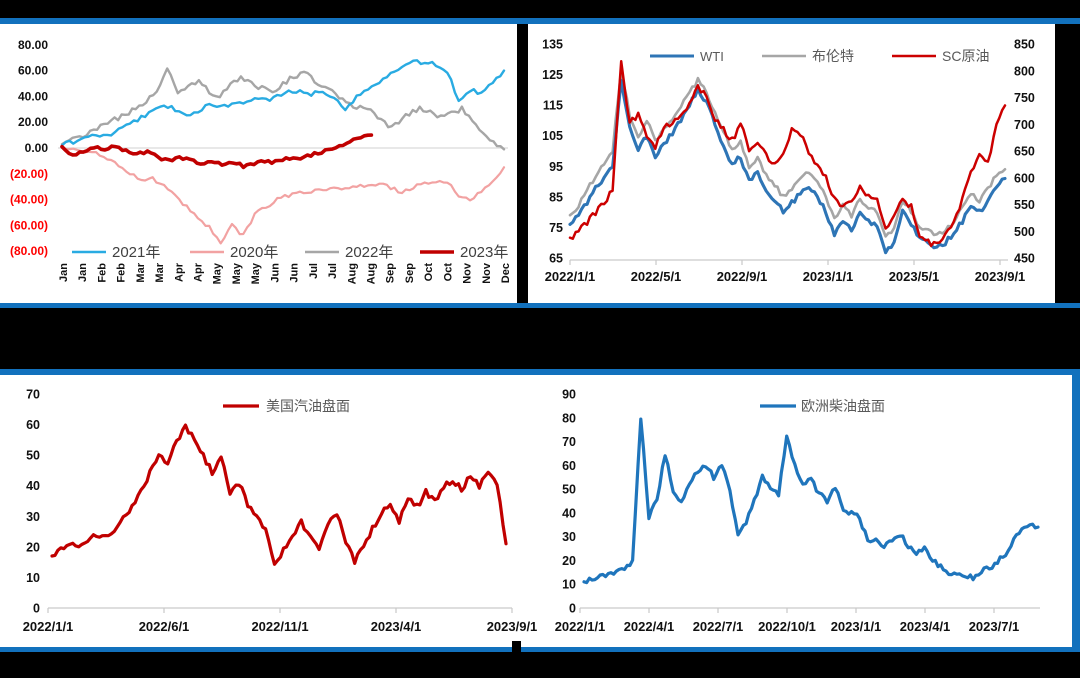 The image size is (1080, 678). What do you see at coordinates (569, 466) in the screenshot?
I see `y-axis-label: 60` at bounding box center [569, 466].